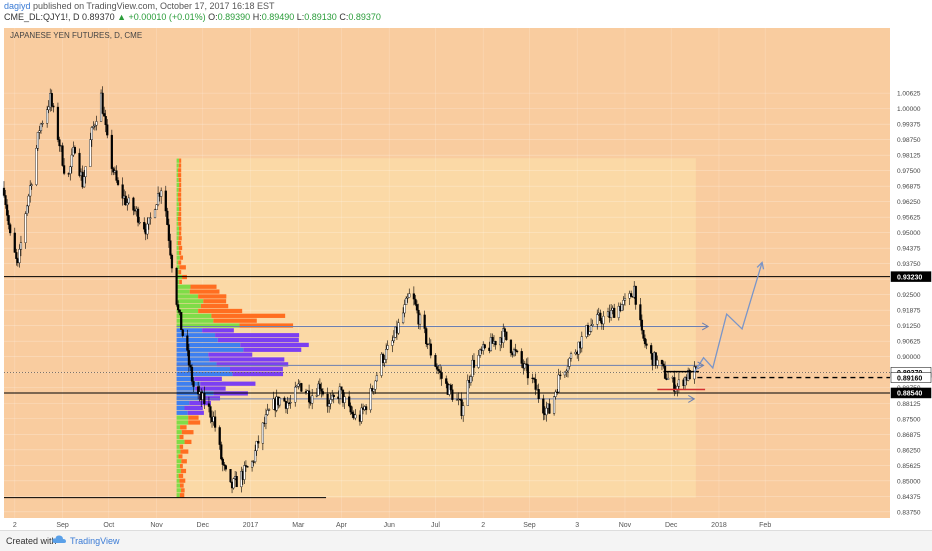 The width and height of the screenshot is (932, 551). I want to click on footer-bar: Created with TradingView, so click(466, 540).